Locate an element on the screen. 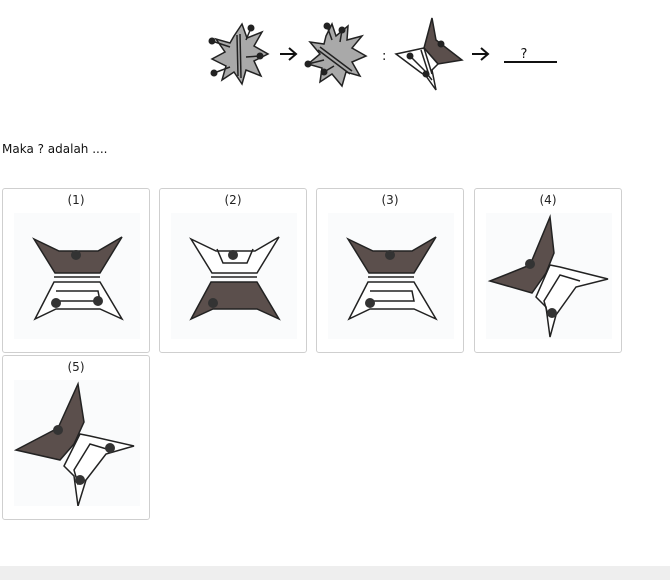  option-card-3: (3) is located at coordinates (390, 270).